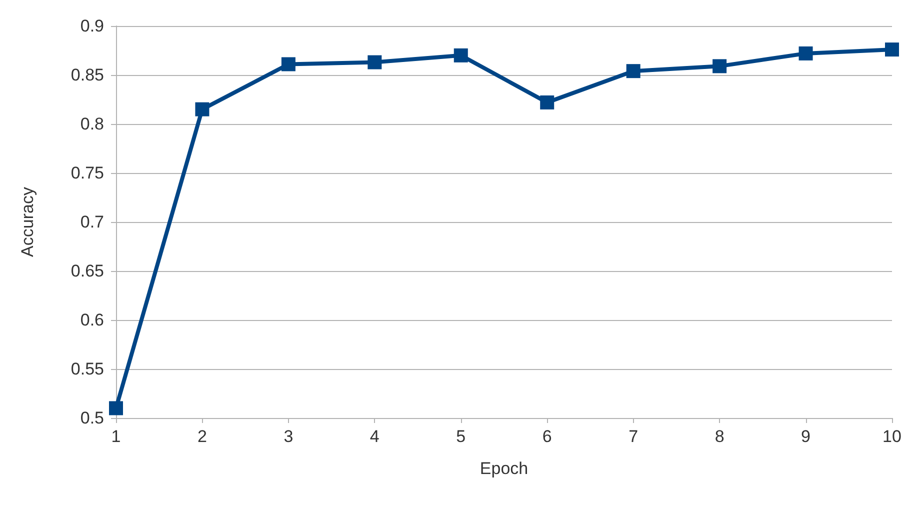  Describe the element at coordinates (27, 221) in the screenshot. I see `y-axis-title: Accuracy` at that location.